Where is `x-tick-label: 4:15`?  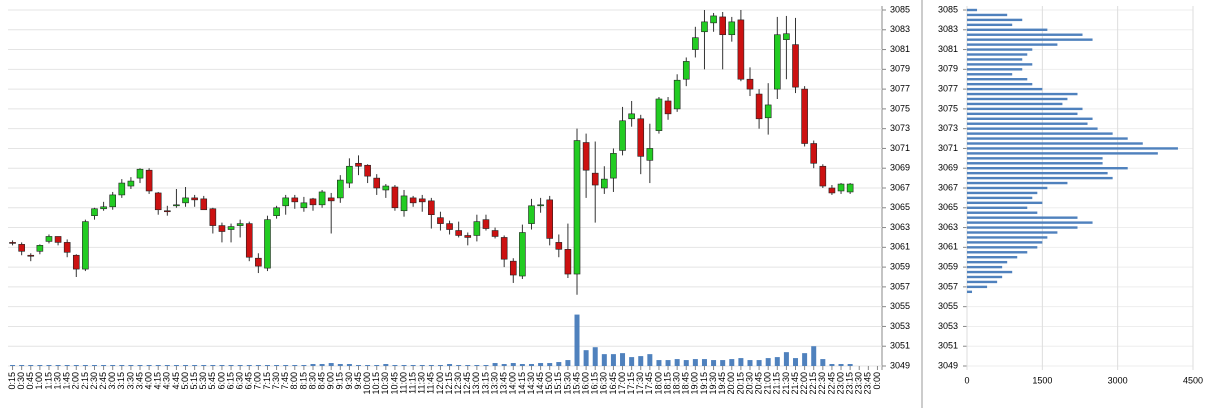
x-tick-label: 4:15 is located at coordinates (158, 381).